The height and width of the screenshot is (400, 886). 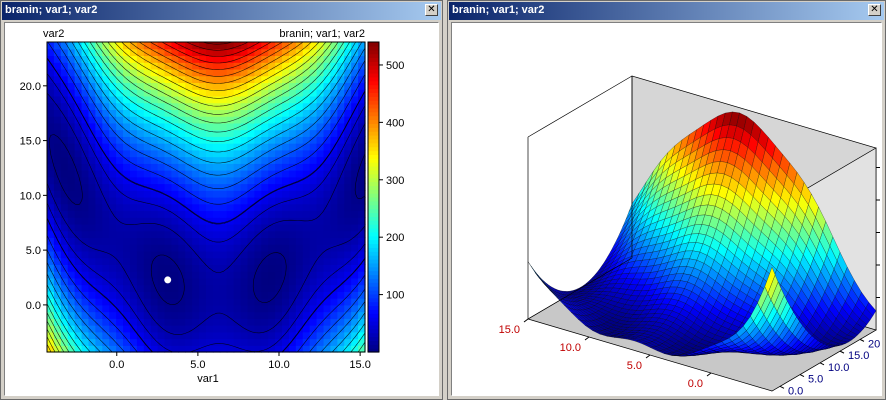 I want to click on right-title-bar: branin; var1; var2 ✕, so click(x=666, y=11).